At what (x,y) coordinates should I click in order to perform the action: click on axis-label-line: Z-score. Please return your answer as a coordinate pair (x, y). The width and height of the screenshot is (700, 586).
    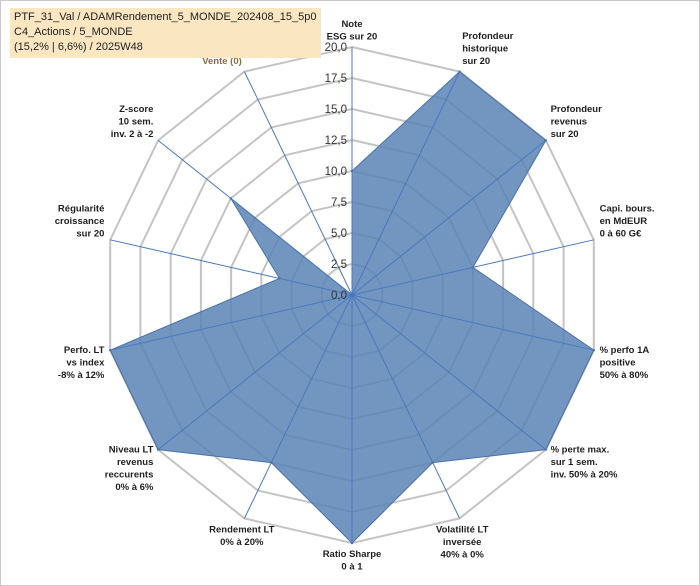
    Looking at the image, I should click on (136, 109).